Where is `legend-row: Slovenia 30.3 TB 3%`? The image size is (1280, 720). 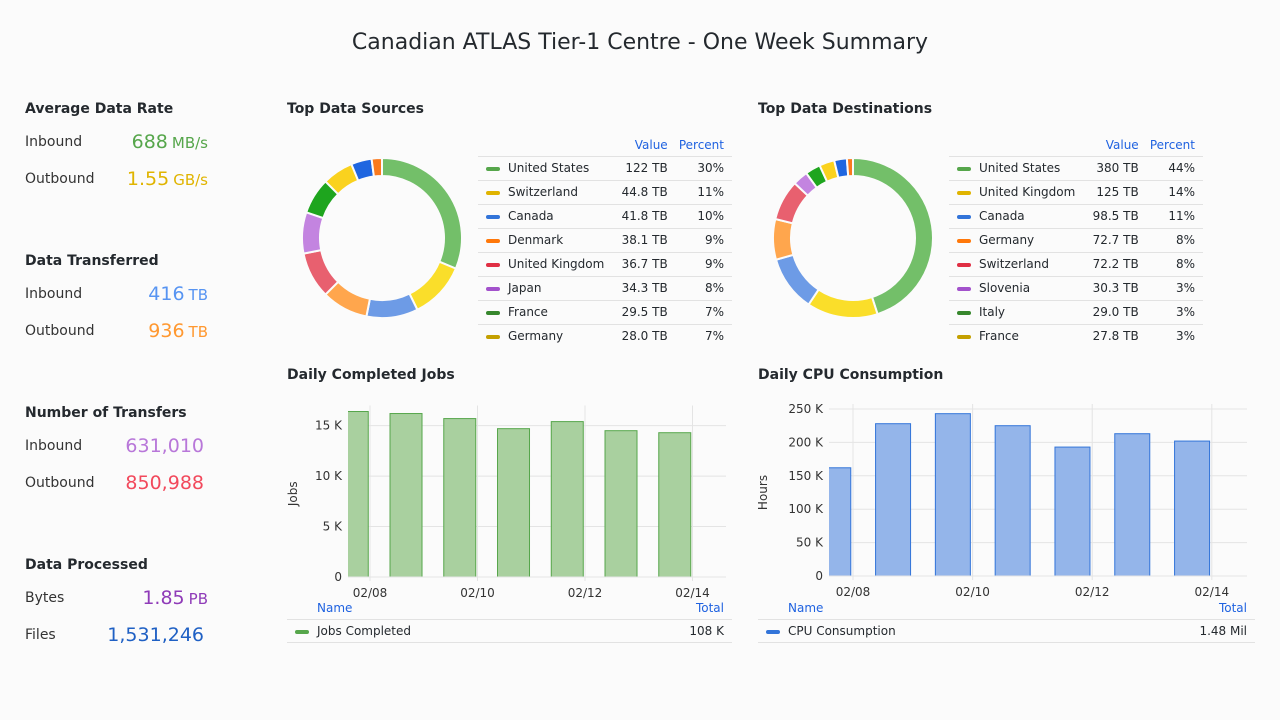
legend-row: Slovenia 30.3 TB 3% is located at coordinates (1076, 287).